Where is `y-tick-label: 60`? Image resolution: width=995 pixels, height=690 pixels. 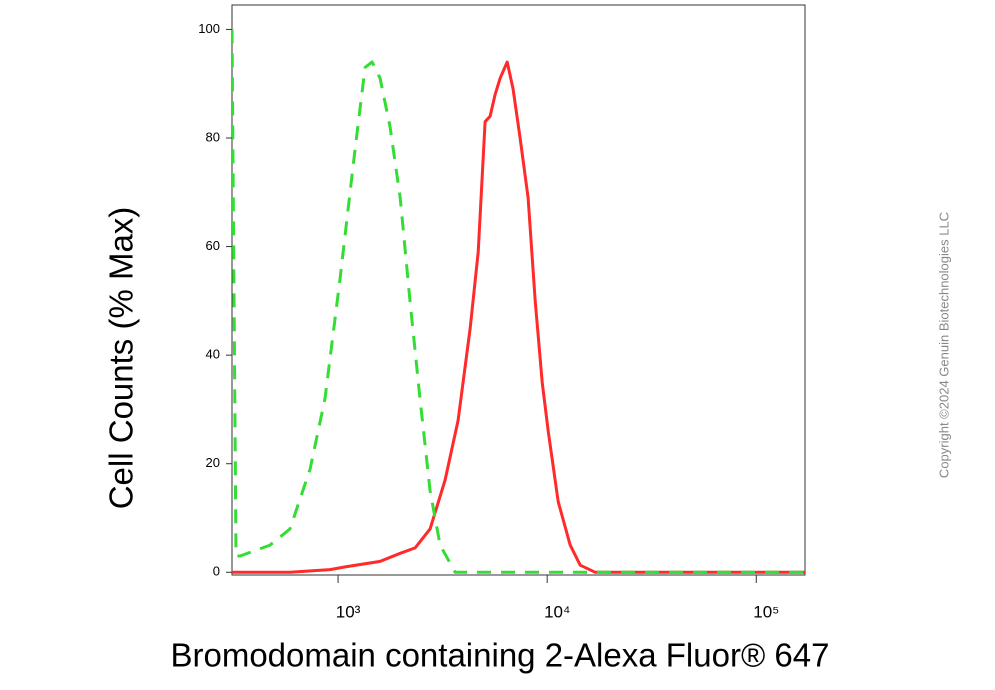 y-tick-label: 60 is located at coordinates (213, 245).